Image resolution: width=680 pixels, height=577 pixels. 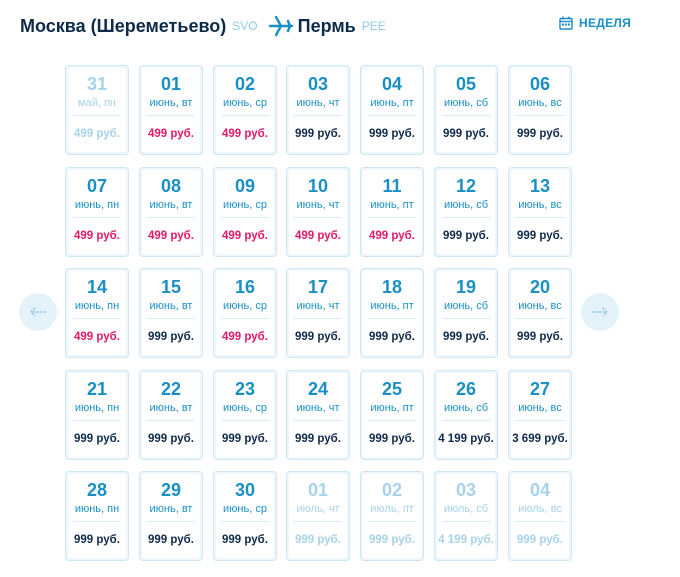 I want to click on date-day: 17, so click(x=318, y=287).